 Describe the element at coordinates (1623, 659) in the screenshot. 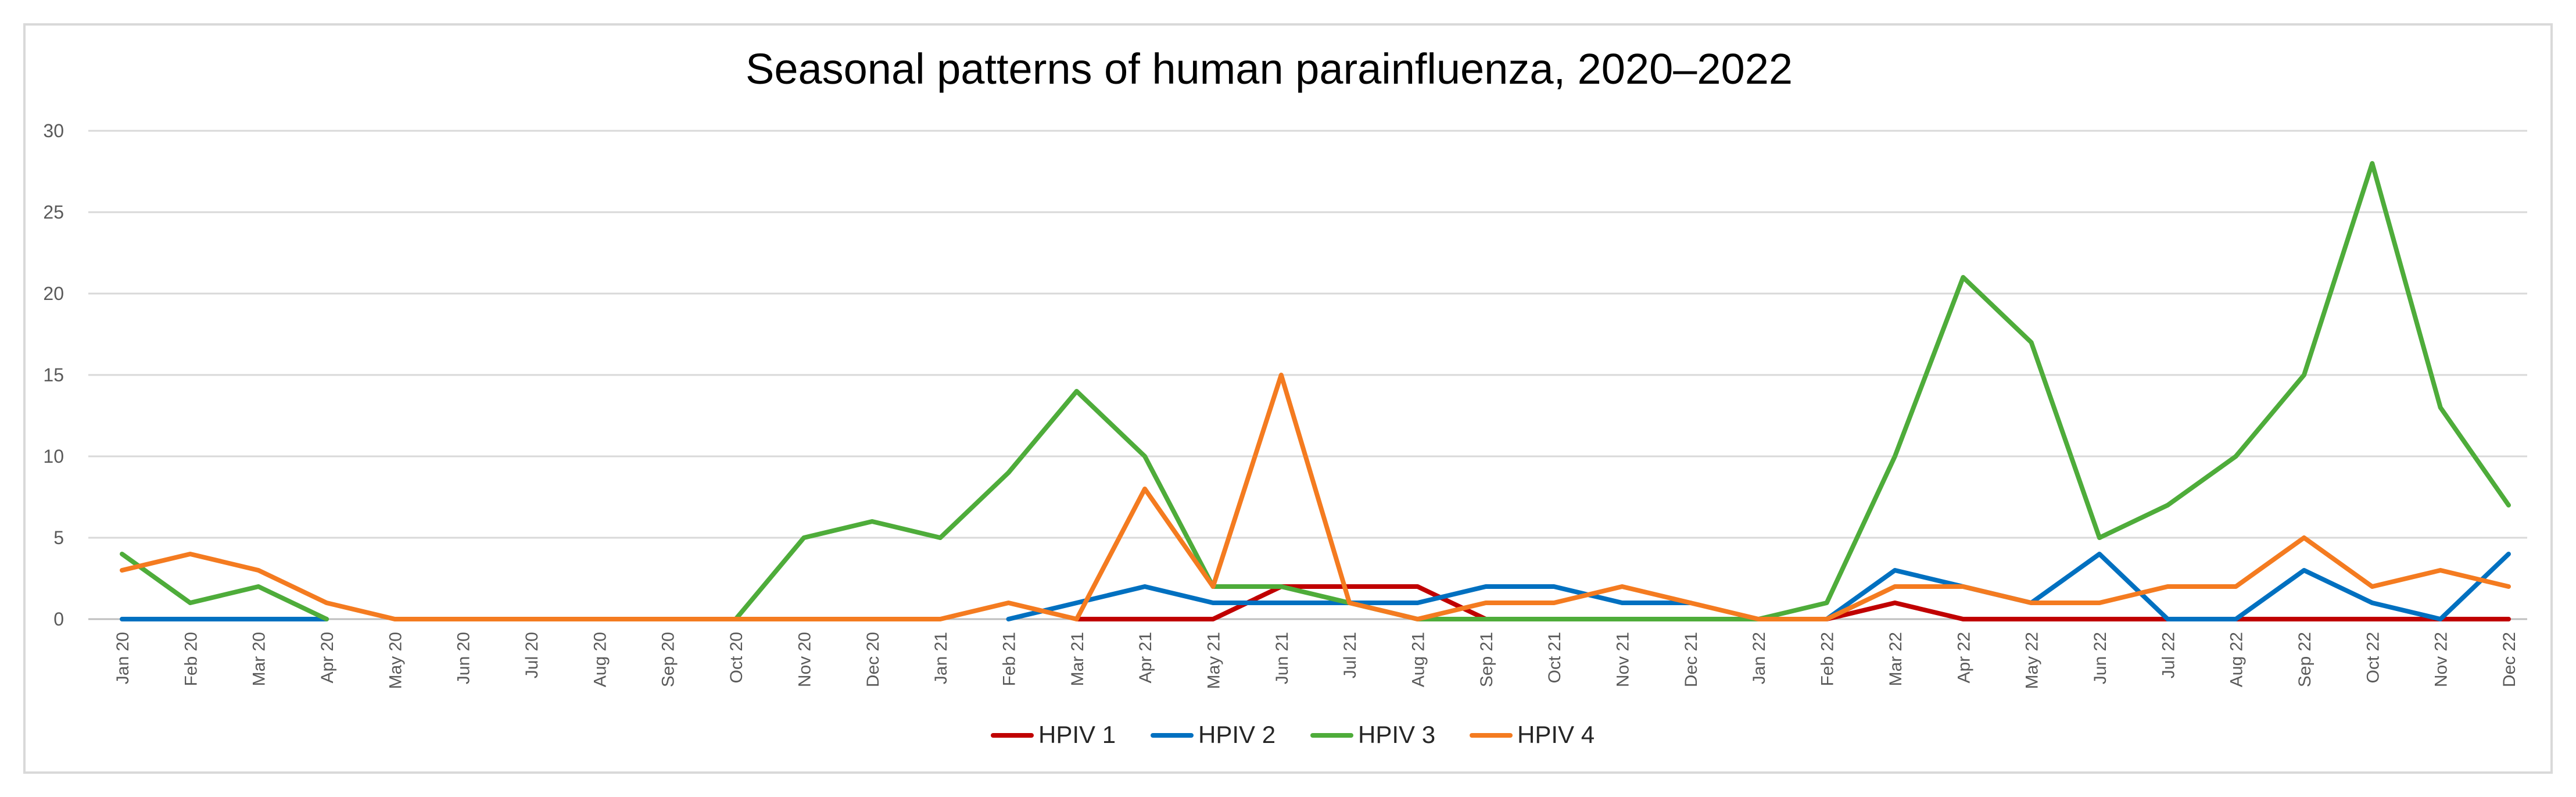

I see `x-tick-label: Nov 21` at that location.